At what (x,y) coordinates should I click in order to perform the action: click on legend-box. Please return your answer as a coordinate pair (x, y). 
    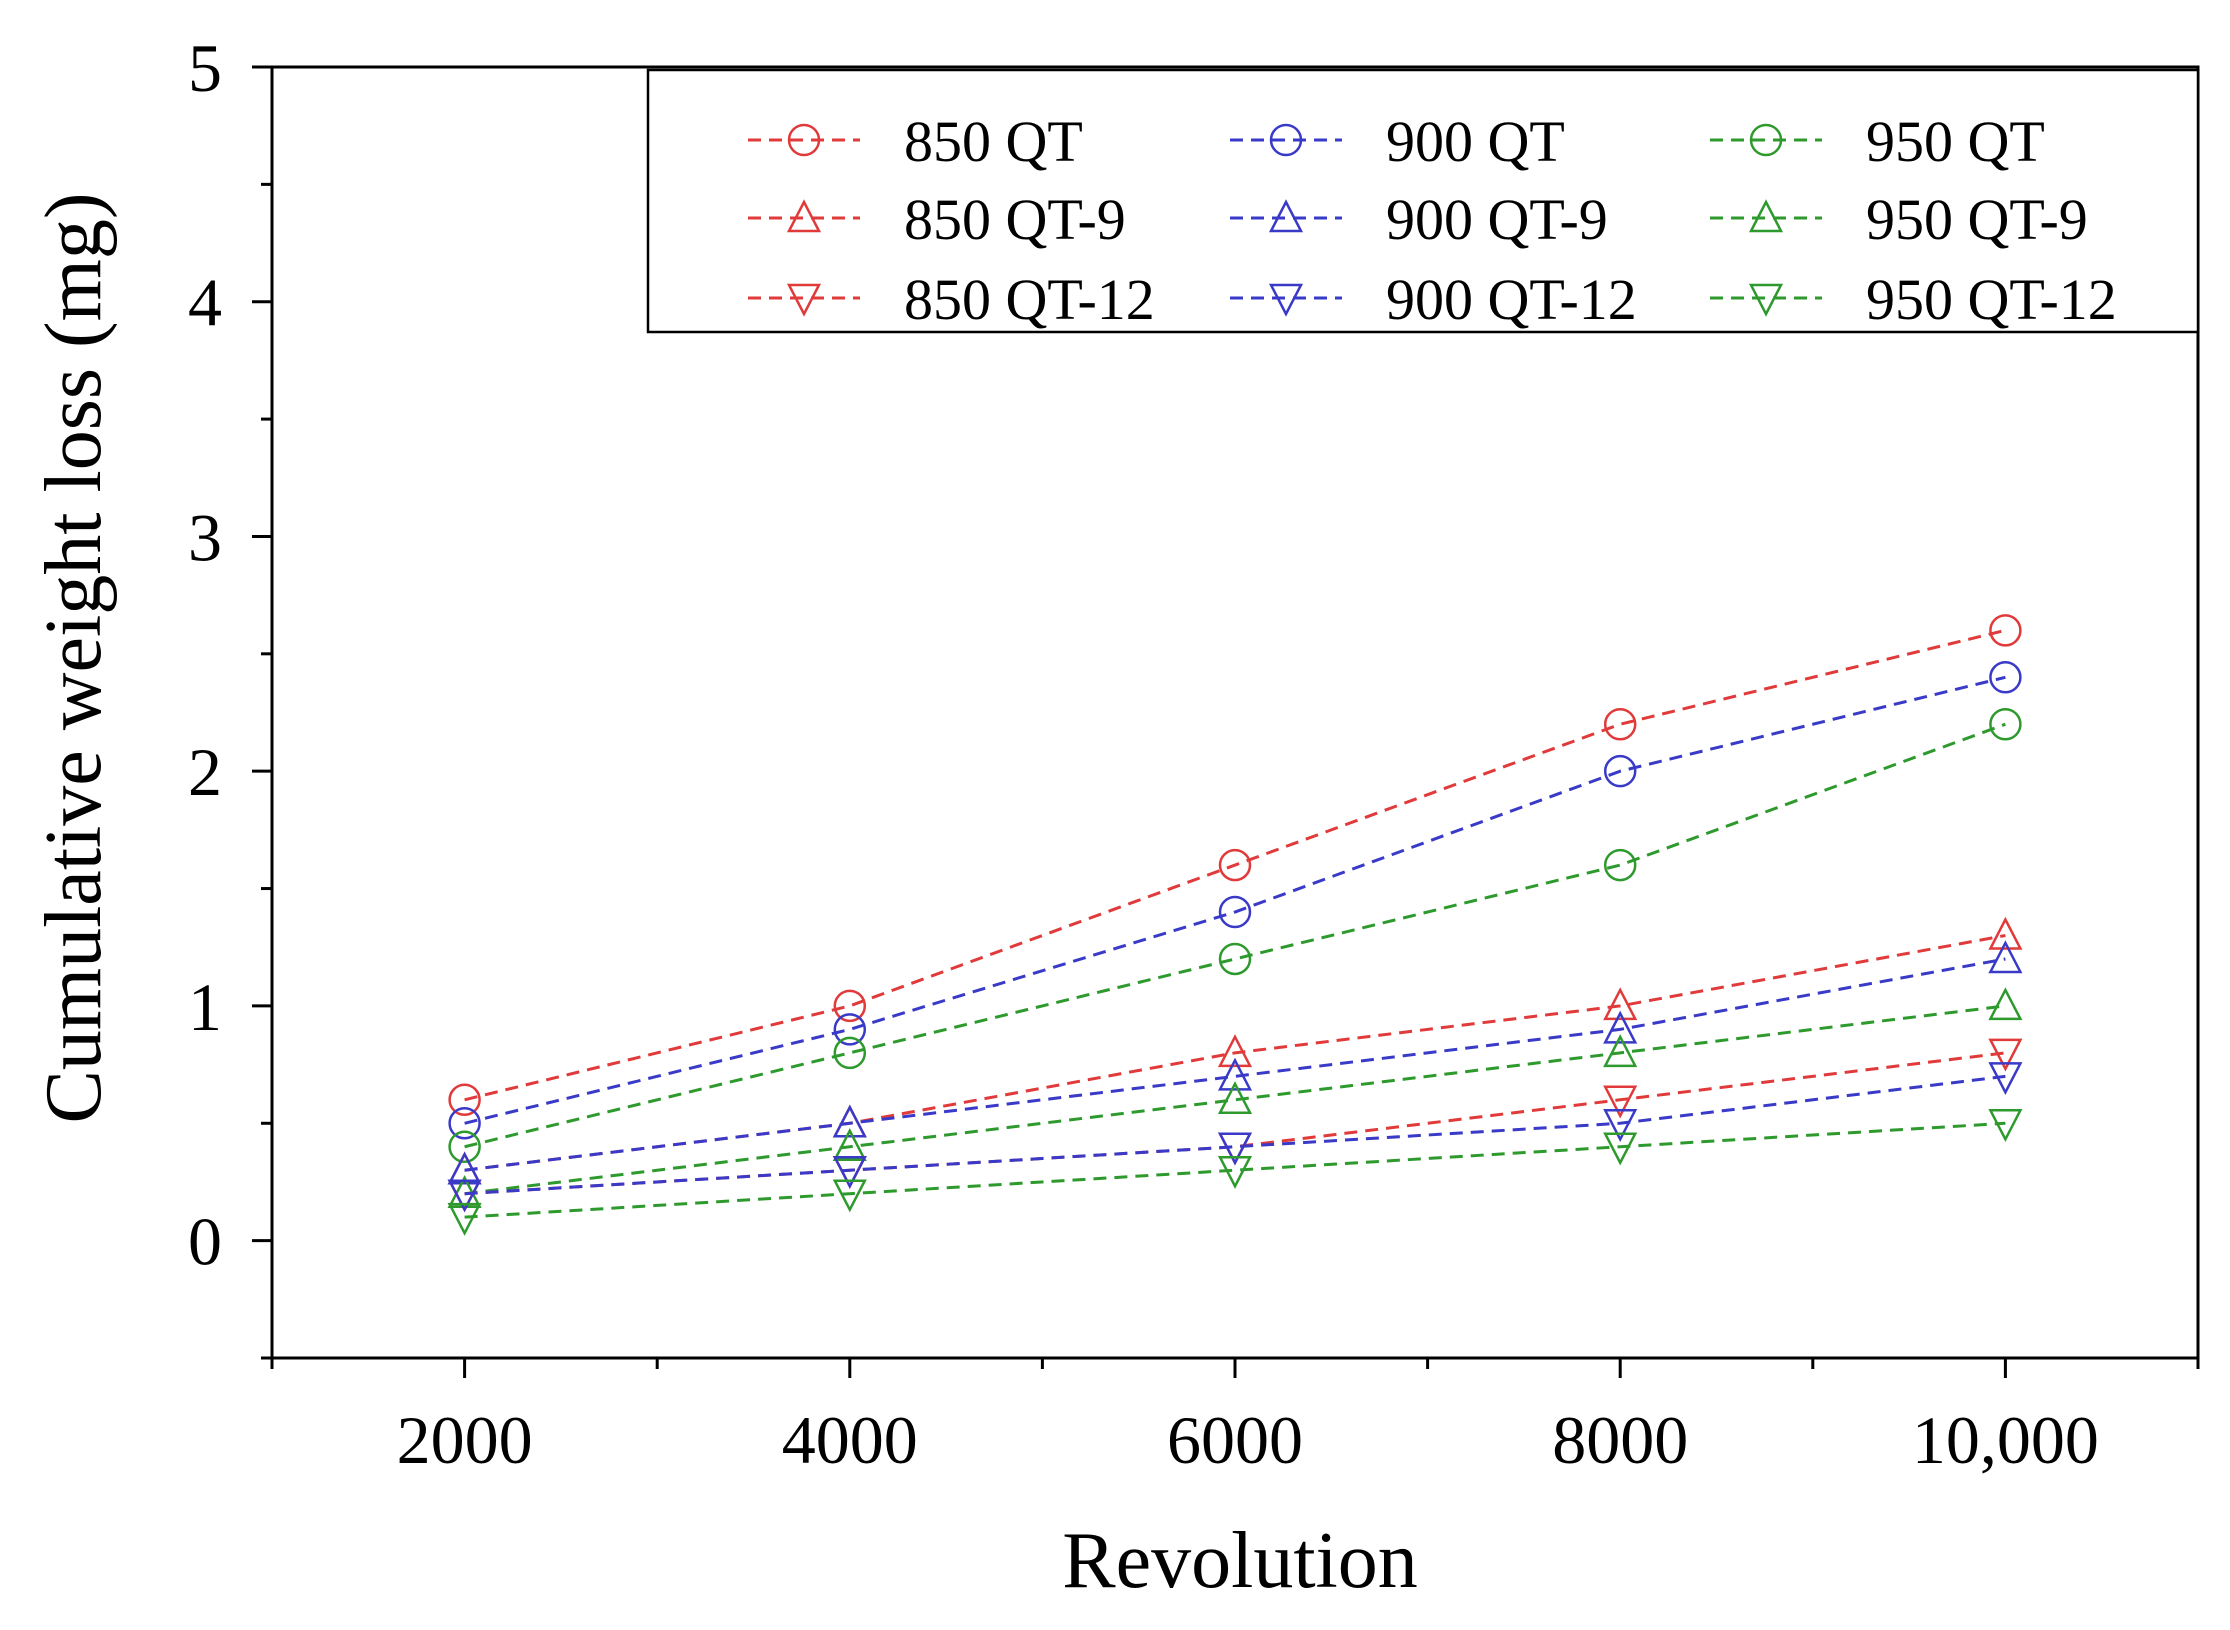
    Looking at the image, I should click on (1423, 201).